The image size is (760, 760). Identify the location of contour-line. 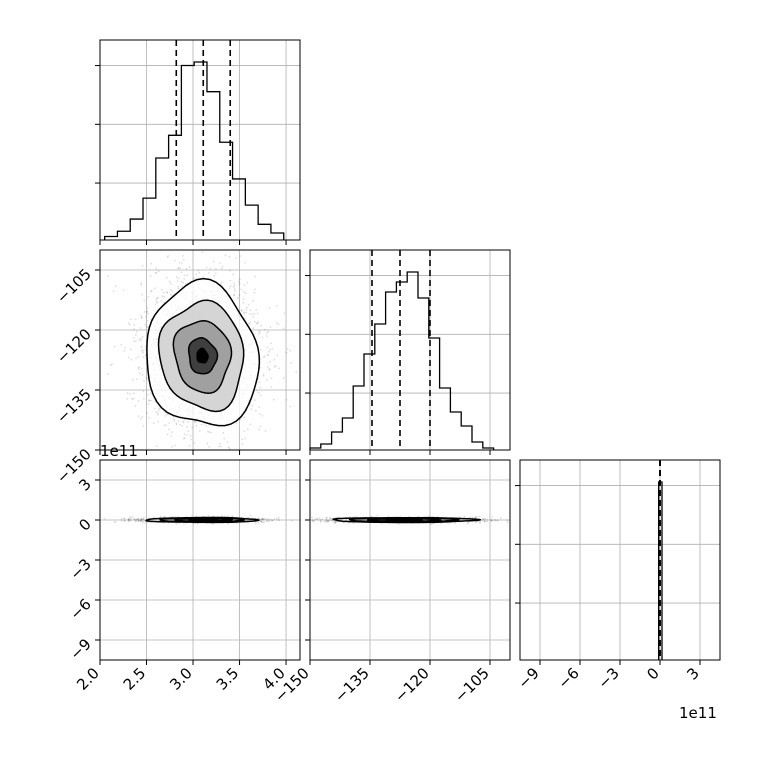
(202, 357).